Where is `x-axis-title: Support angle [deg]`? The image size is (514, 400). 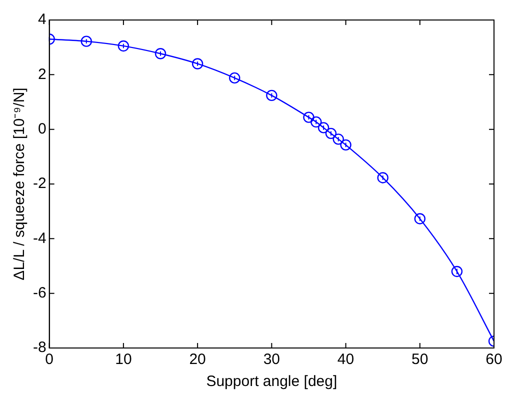
x-axis-title: Support angle [deg] is located at coordinates (272, 381).